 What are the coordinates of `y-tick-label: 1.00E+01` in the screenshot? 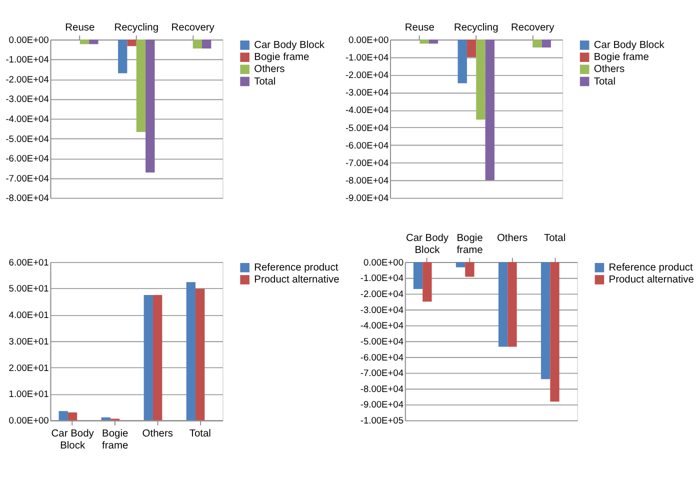 It's located at (28, 394).